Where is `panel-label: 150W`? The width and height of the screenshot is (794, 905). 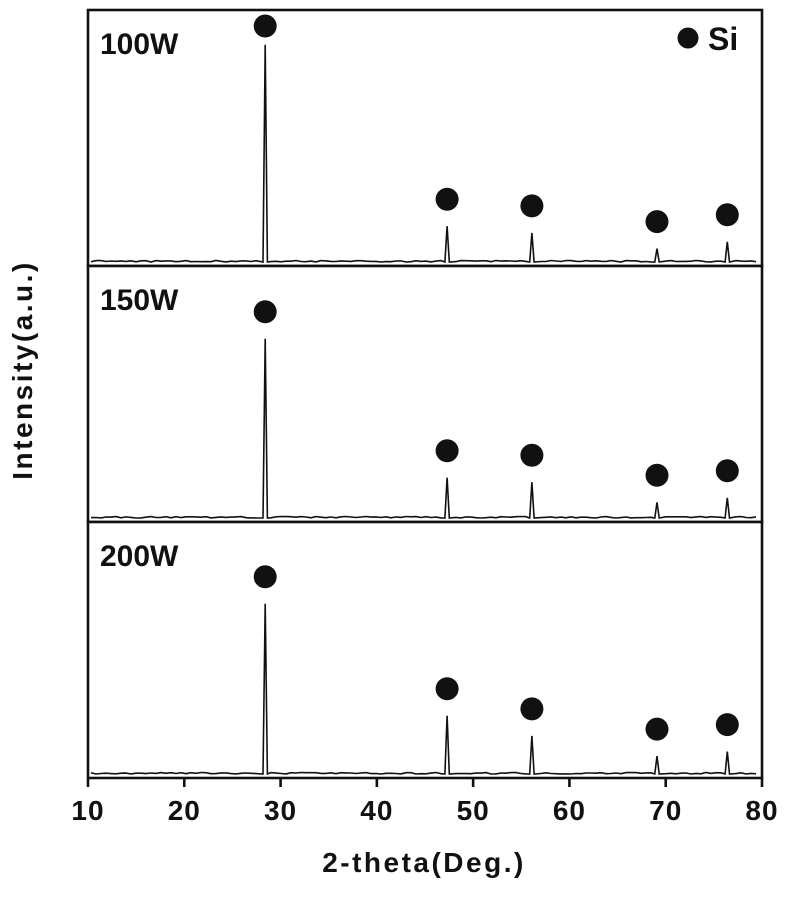
panel-label: 150W is located at coordinates (139, 300).